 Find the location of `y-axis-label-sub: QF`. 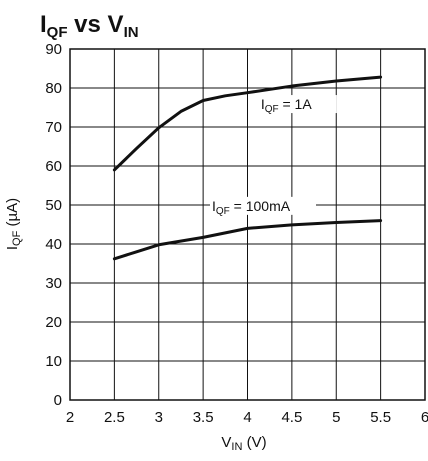

y-axis-label-sub: QF is located at coordinates (17, 238).